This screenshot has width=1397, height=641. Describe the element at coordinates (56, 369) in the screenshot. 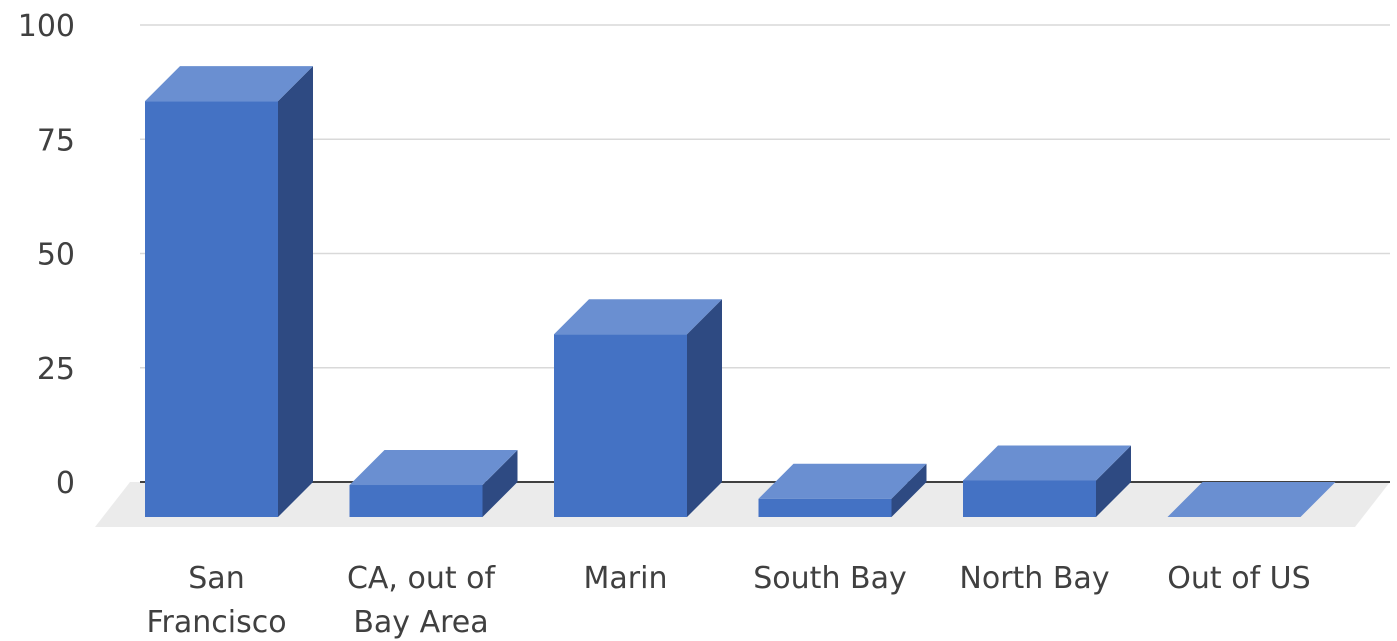

I see `y-tick-label: 25` at that location.